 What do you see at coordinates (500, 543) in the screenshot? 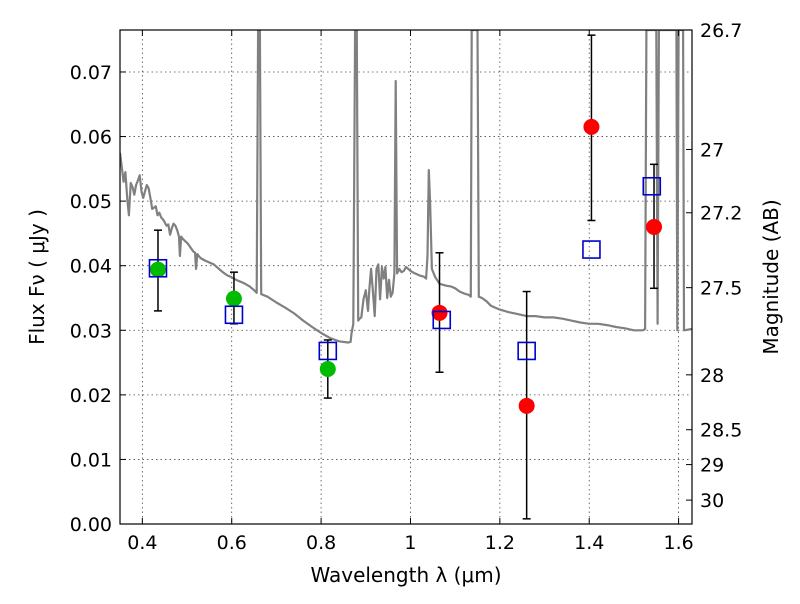
I see `x-tick-label: 1.2` at bounding box center [500, 543].